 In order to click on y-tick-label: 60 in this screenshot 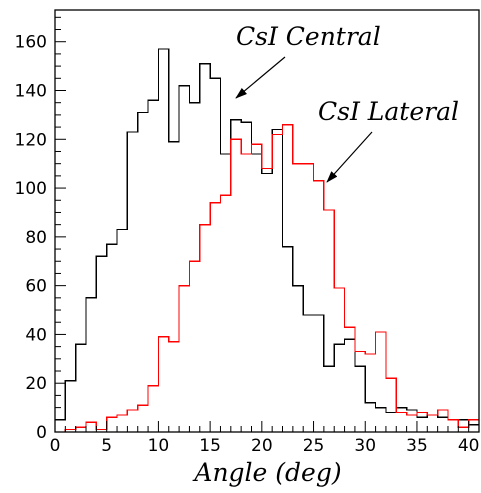, I will do `click(36, 287)`.